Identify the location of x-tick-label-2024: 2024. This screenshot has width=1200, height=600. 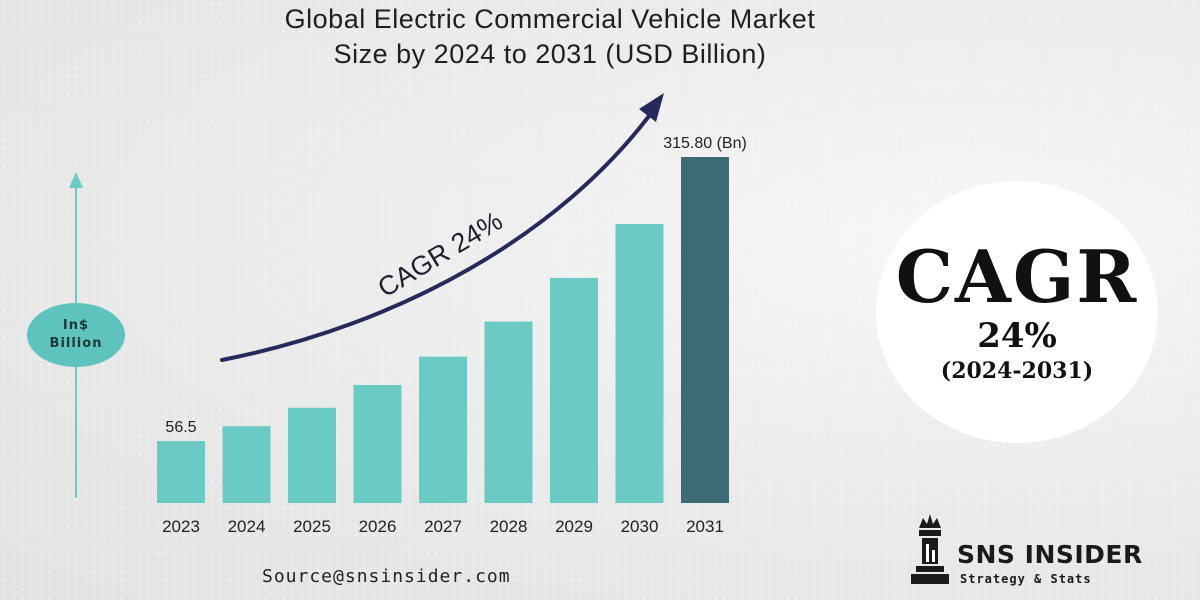
(247, 526).